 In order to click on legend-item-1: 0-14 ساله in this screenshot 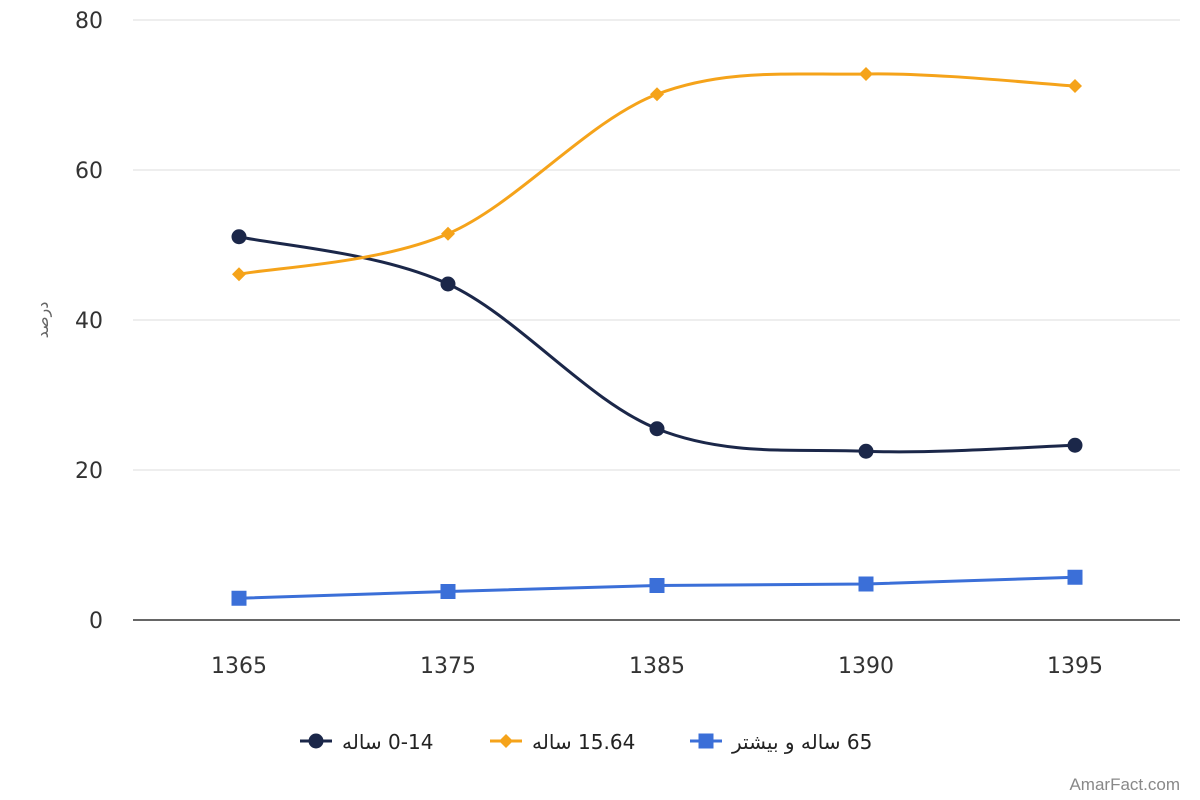, I will do `click(366, 742)`.